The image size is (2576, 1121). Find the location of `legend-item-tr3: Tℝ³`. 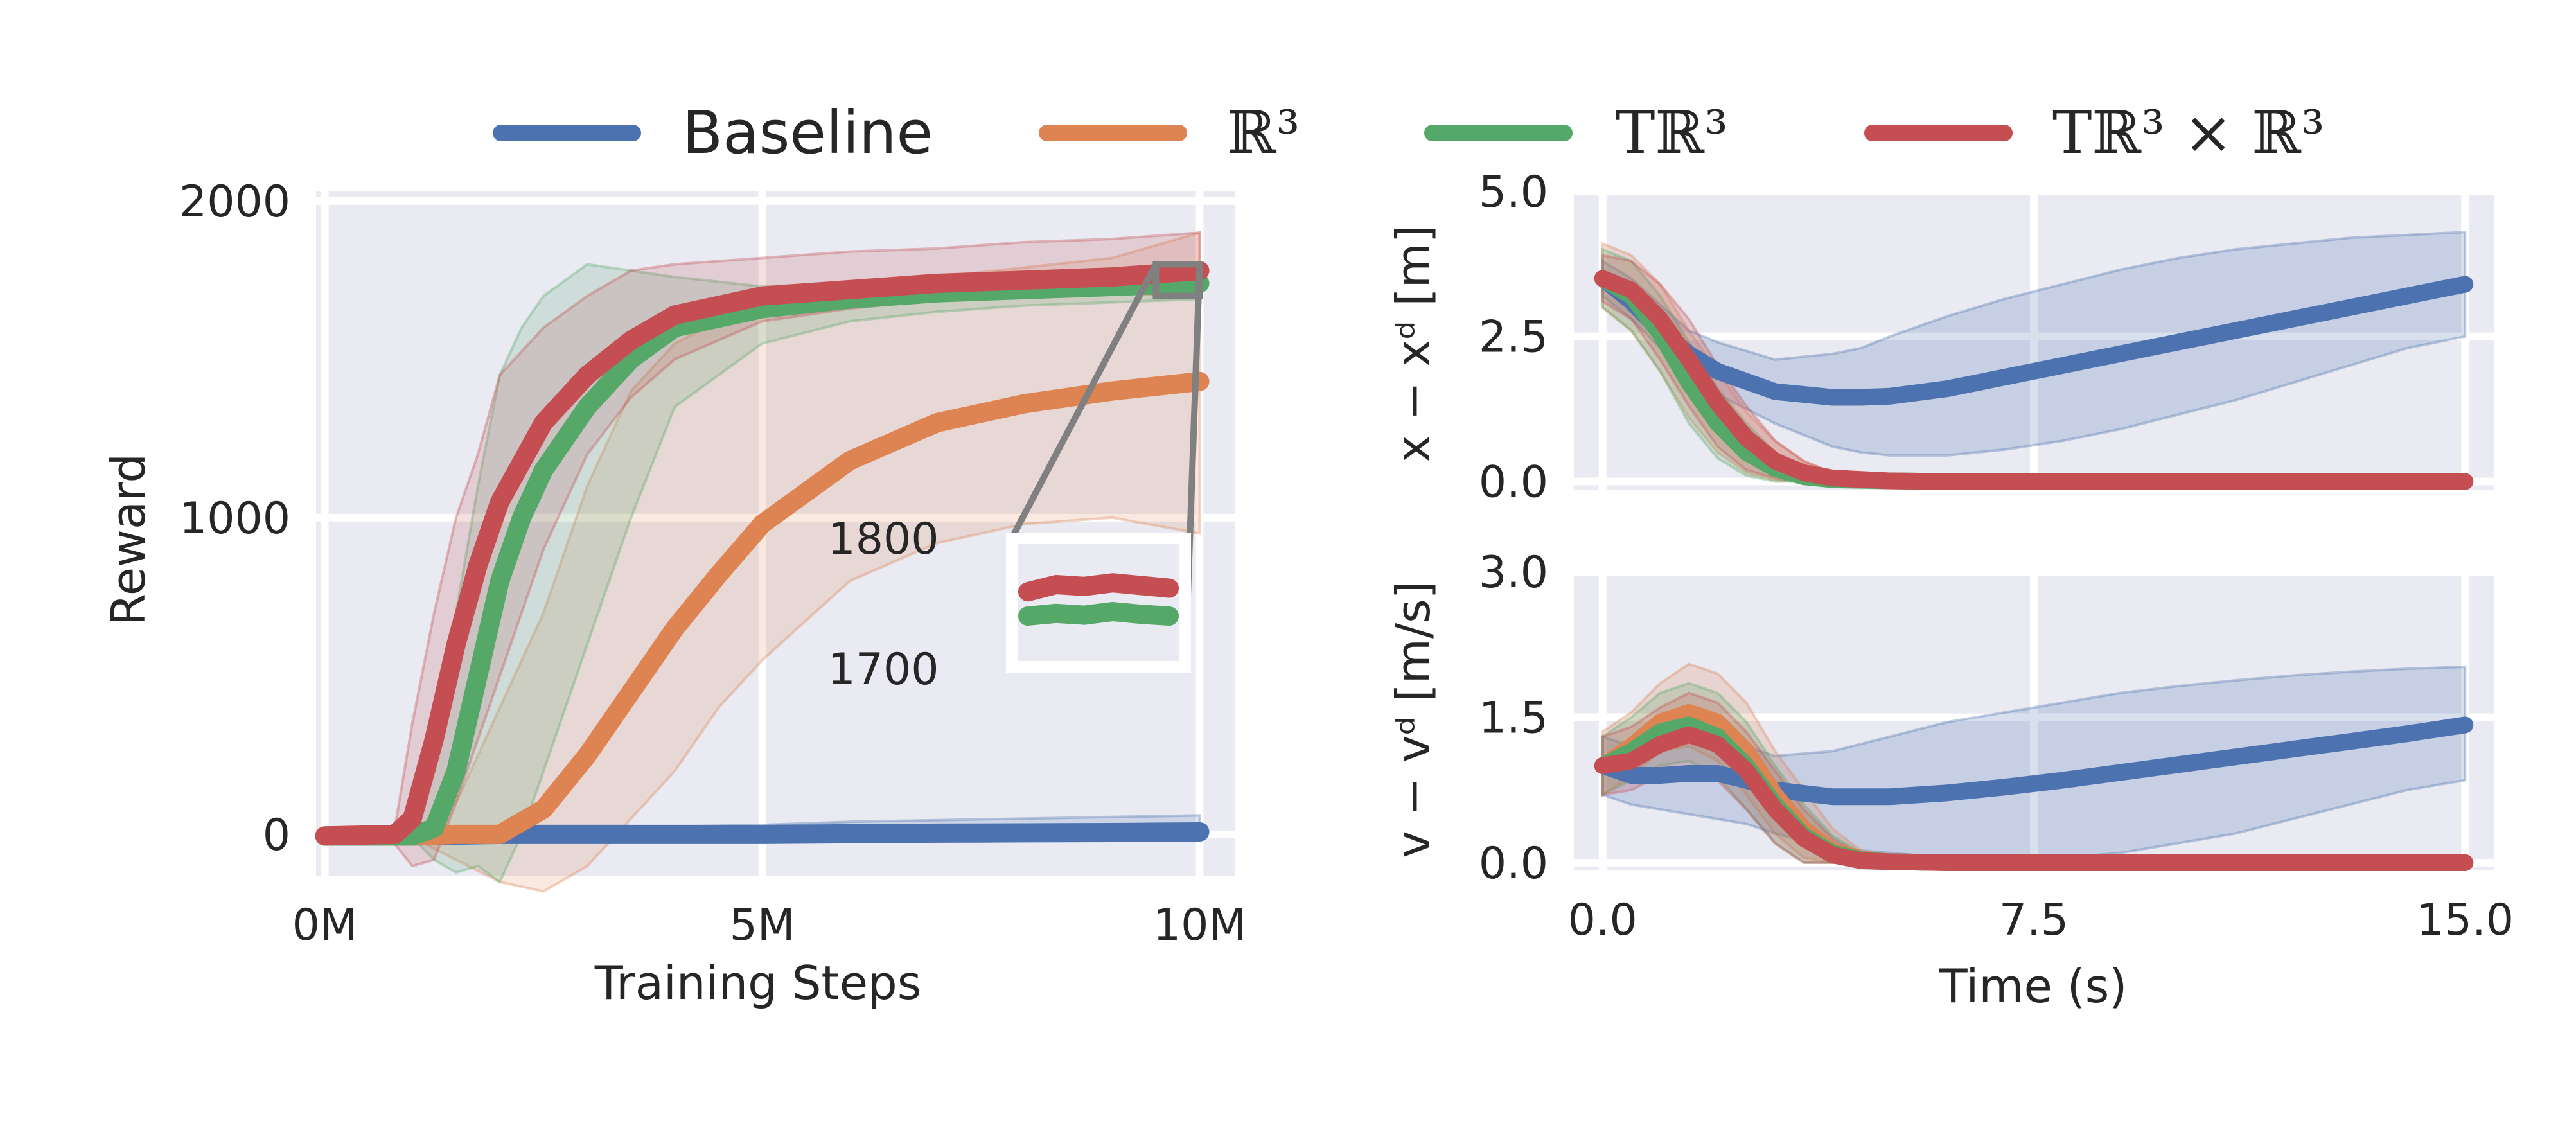

legend-item-tr3: Tℝ³ is located at coordinates (1576, 132).